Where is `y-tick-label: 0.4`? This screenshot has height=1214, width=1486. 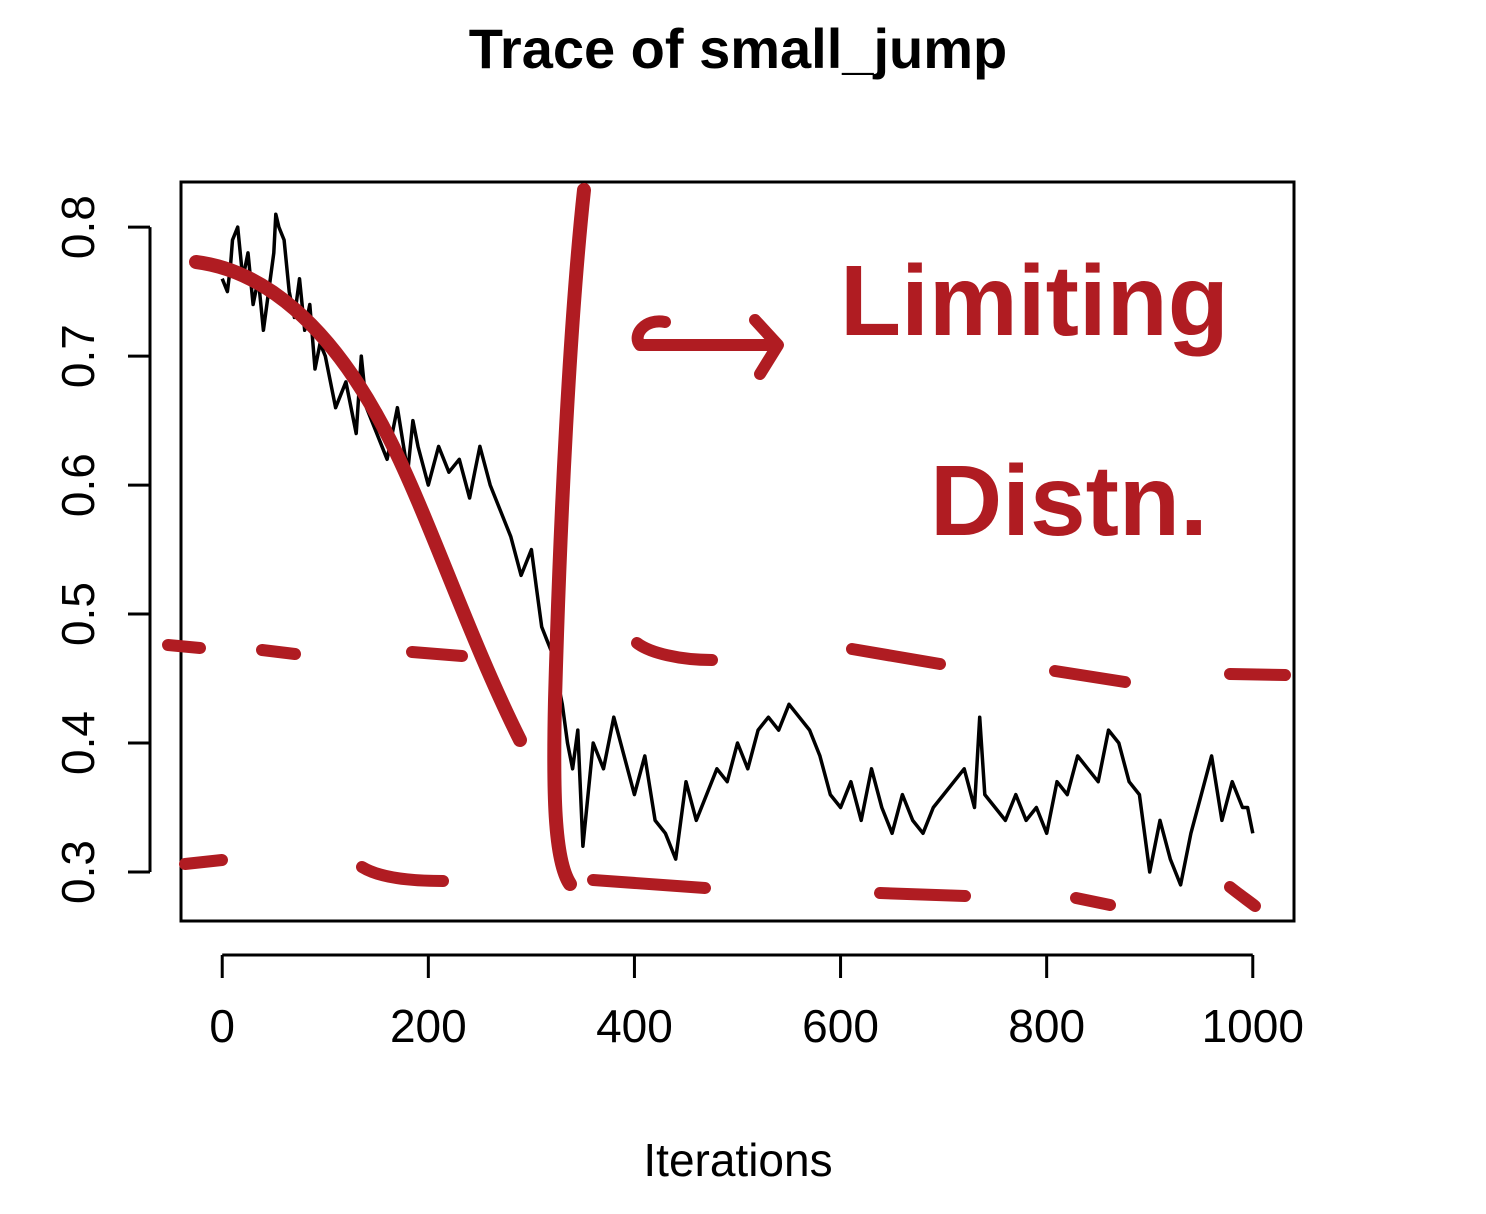 y-tick-label: 0.4 is located at coordinates (78, 743).